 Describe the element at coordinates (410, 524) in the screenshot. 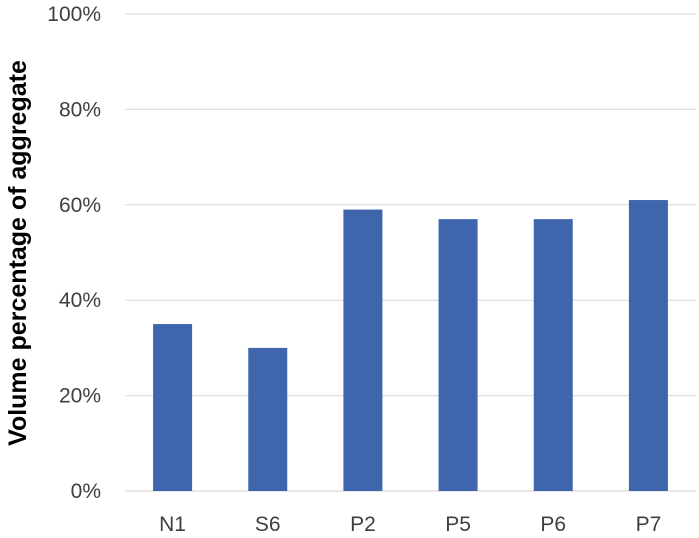

I see `x-axis-ticks: N1 S6 P2 P5 P6 P7` at that location.